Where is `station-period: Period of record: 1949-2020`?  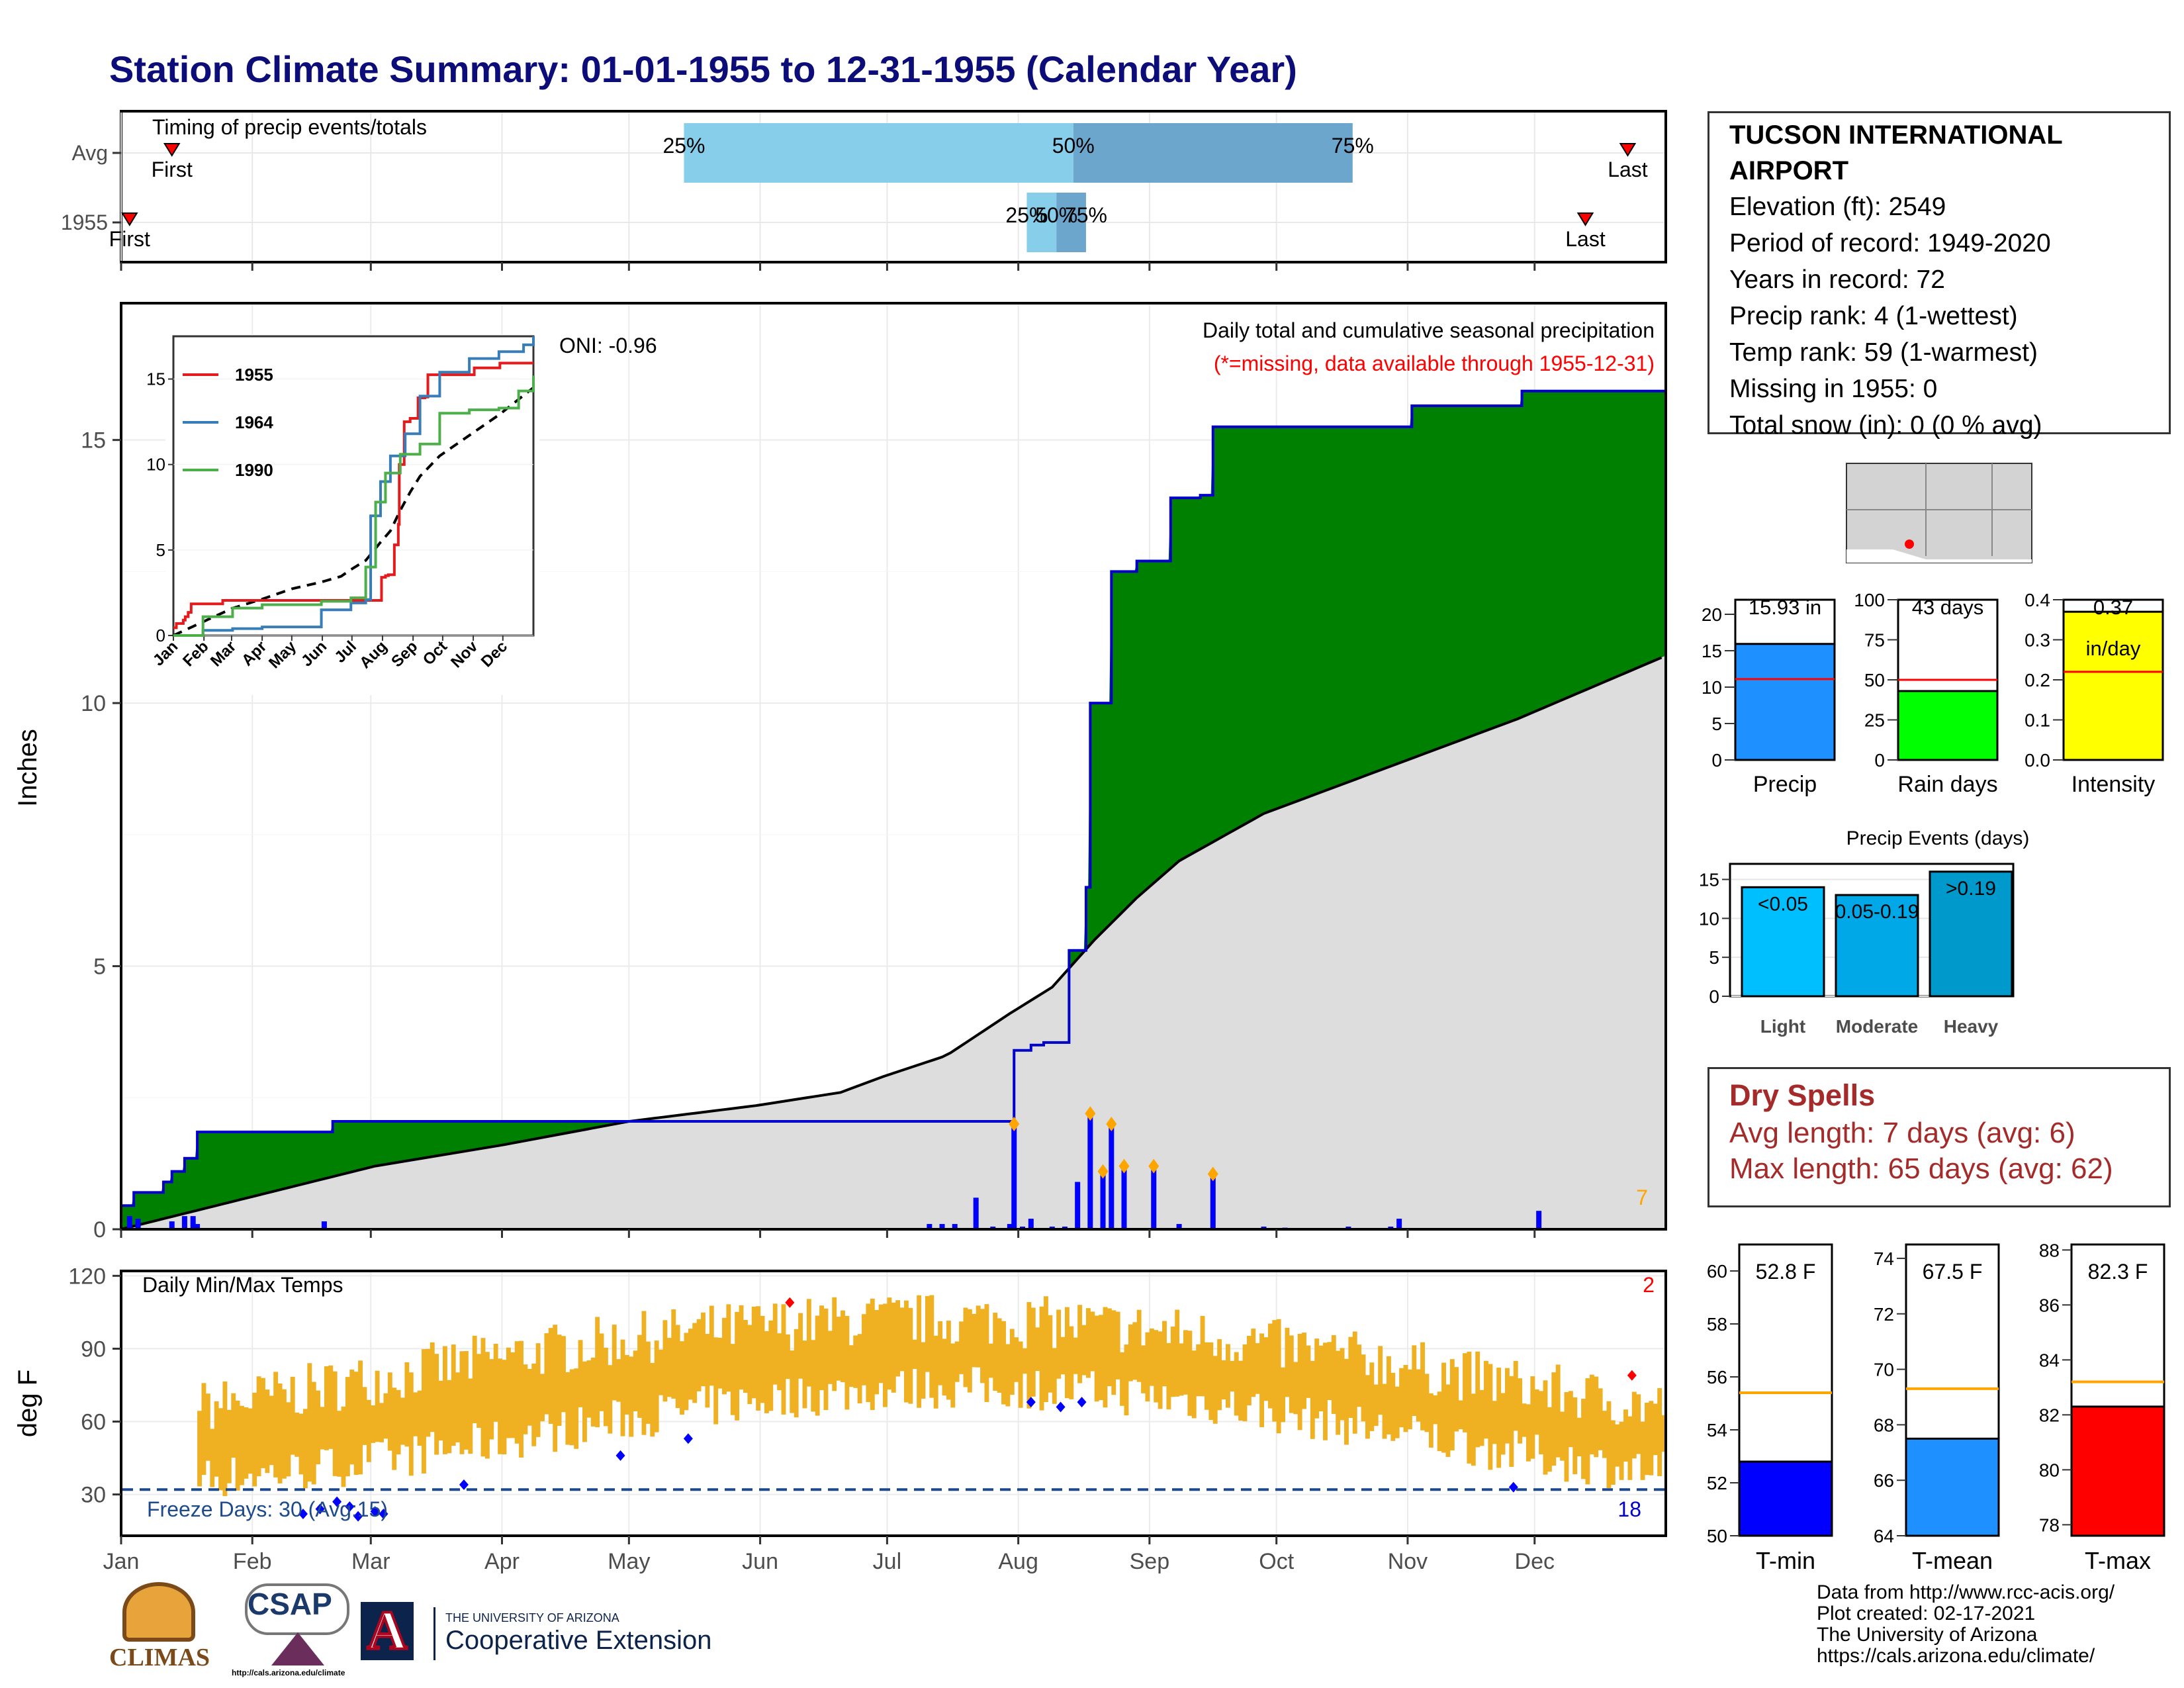 station-period: Period of record: 1949-2020 is located at coordinates (1890, 243).